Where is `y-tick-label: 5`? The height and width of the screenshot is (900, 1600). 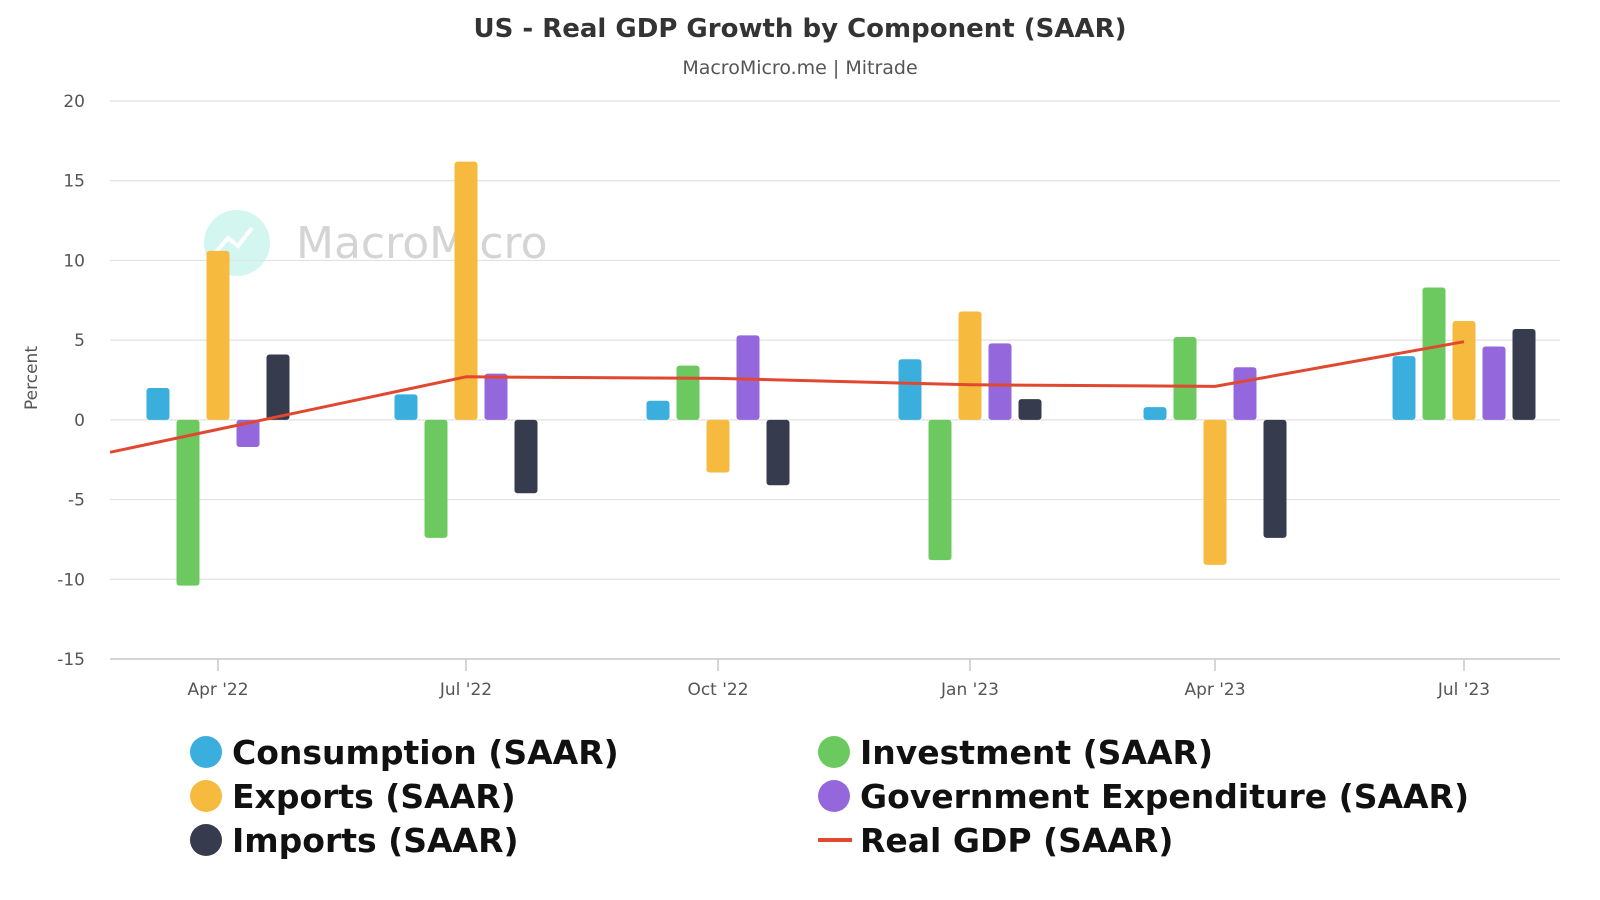
y-tick-label: 5 is located at coordinates (79, 341).